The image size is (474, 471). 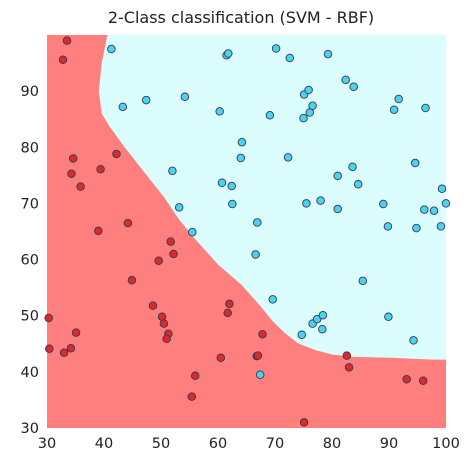 I want to click on y-tick-label: 80, so click(x=30, y=148).